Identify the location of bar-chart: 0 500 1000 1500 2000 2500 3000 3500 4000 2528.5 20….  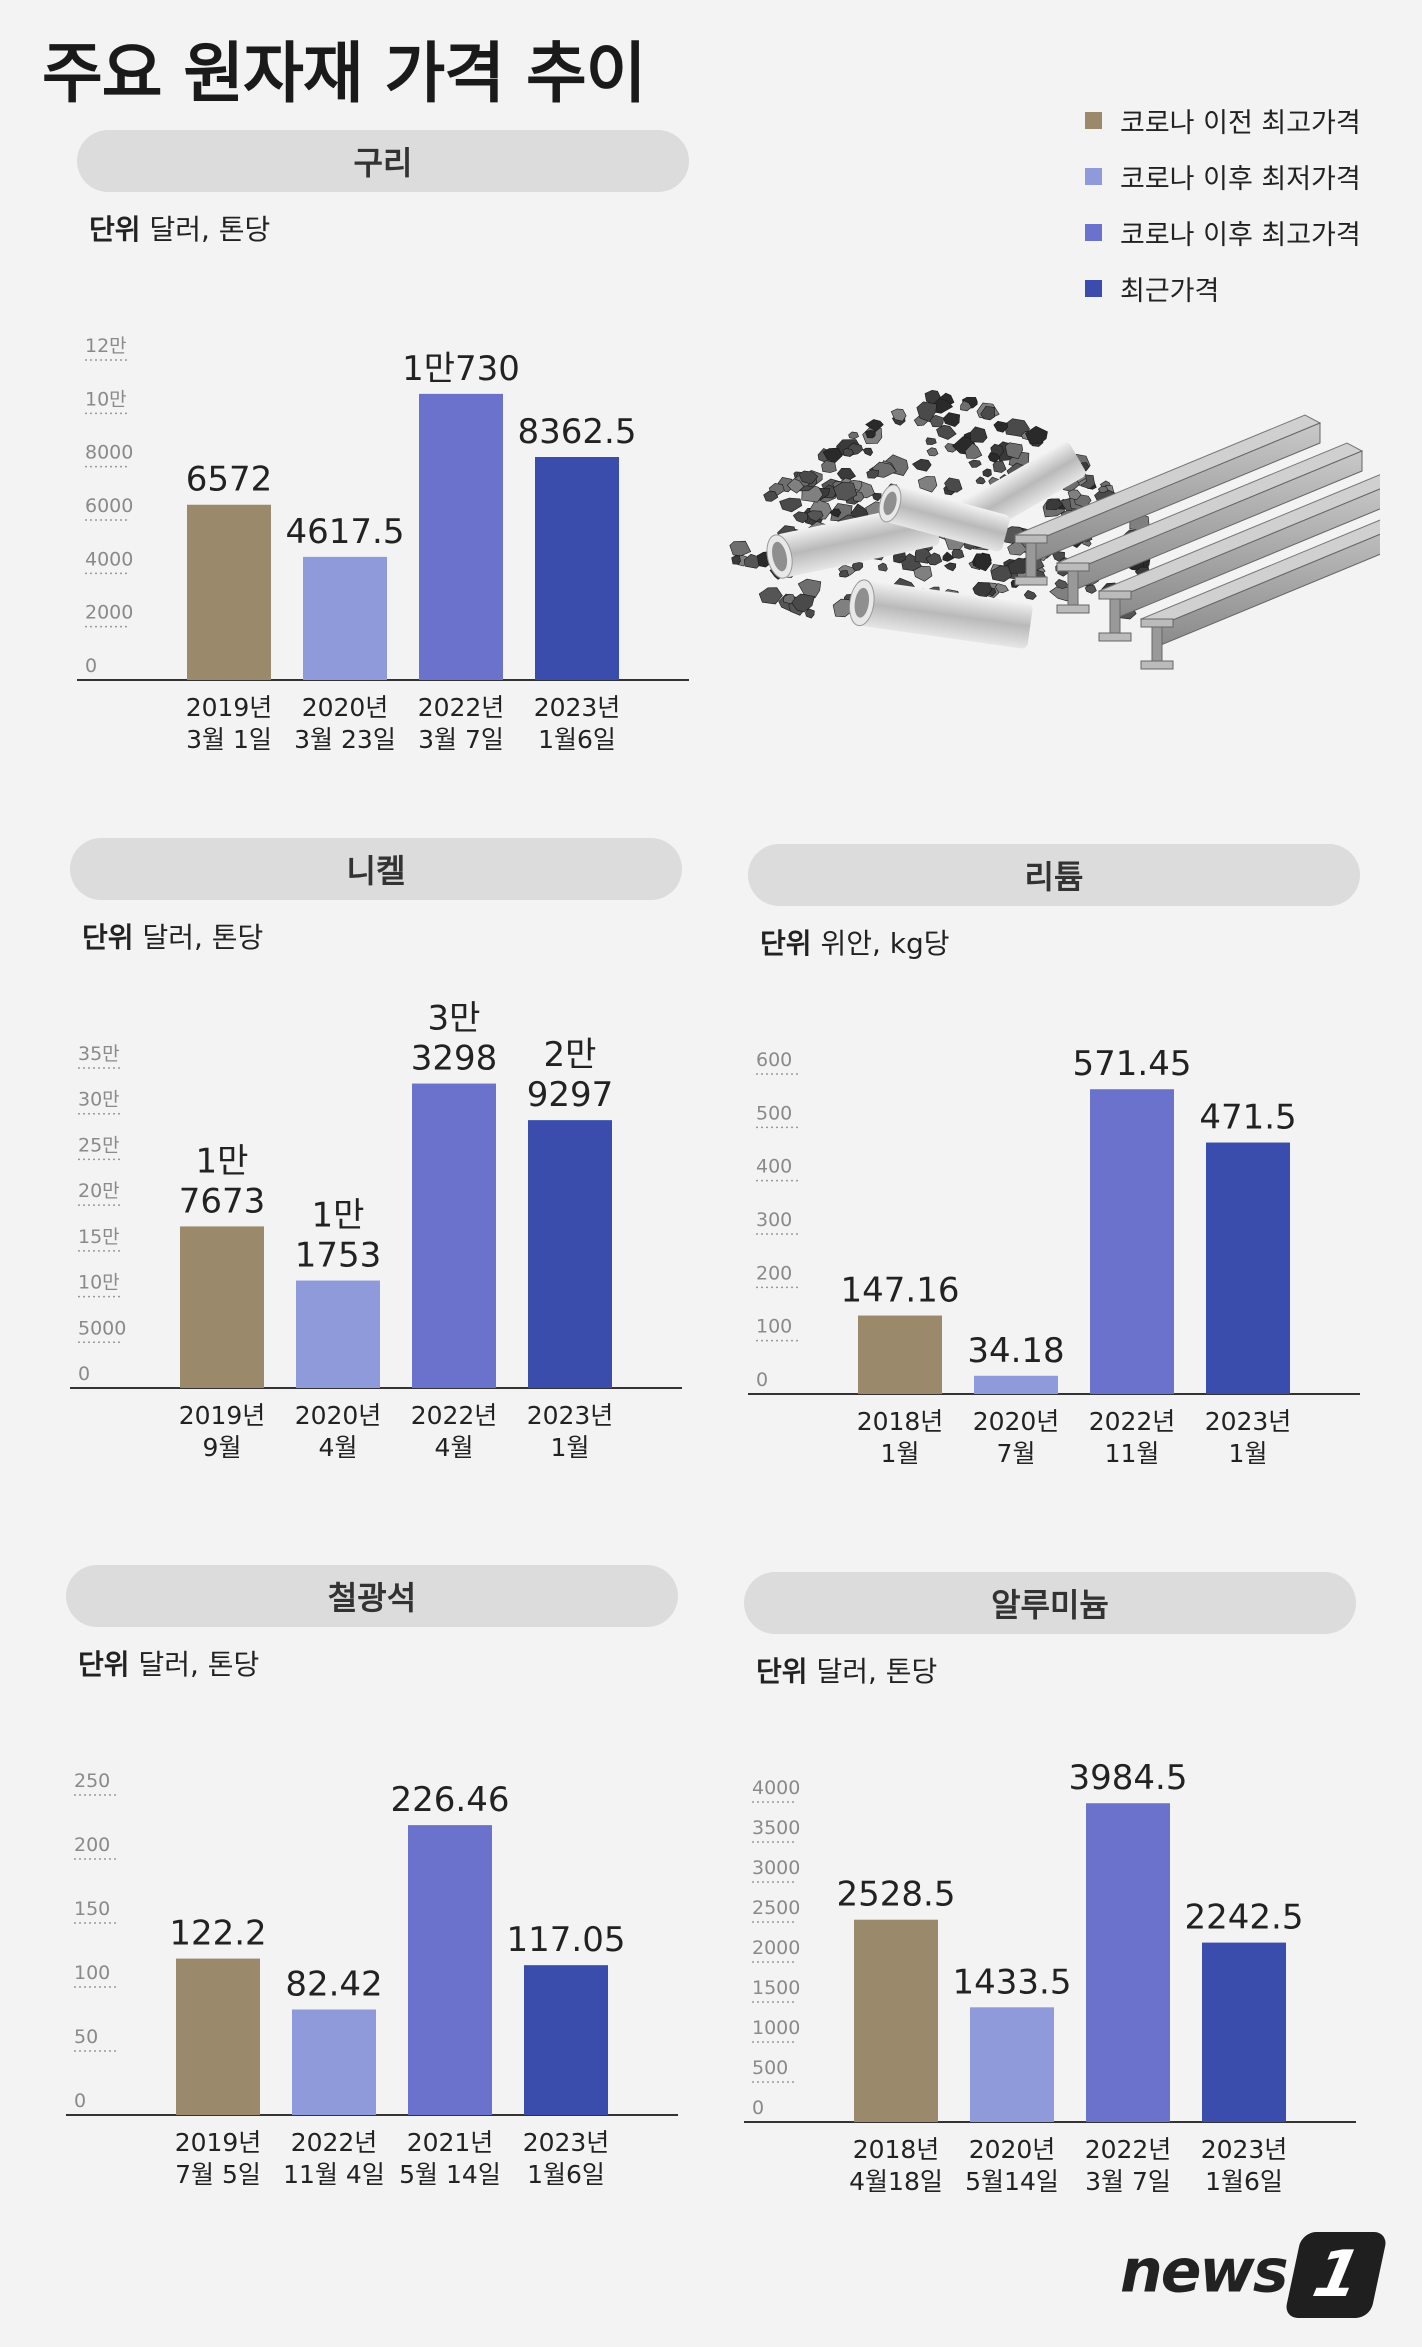
(1050, 1977).